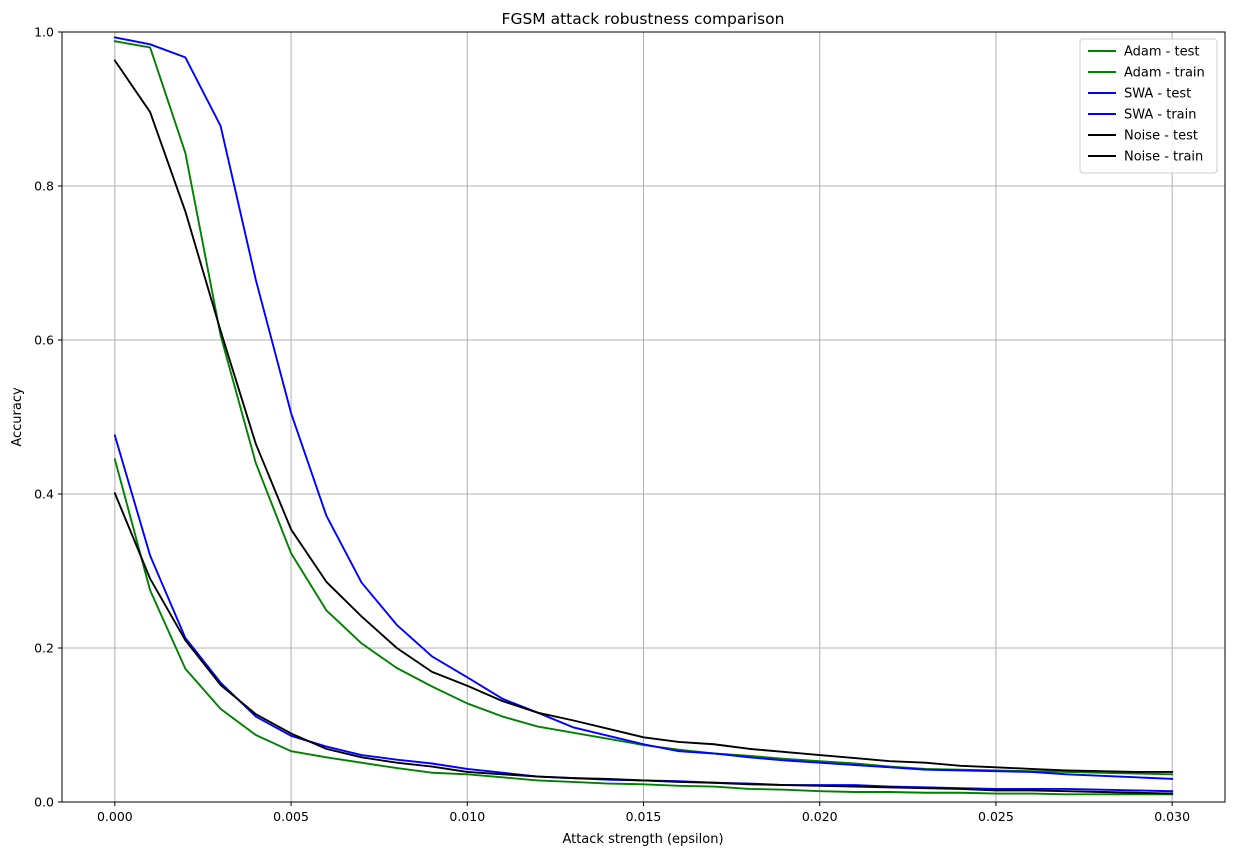  I want to click on legend-entry: Adam - test, so click(1161, 52).